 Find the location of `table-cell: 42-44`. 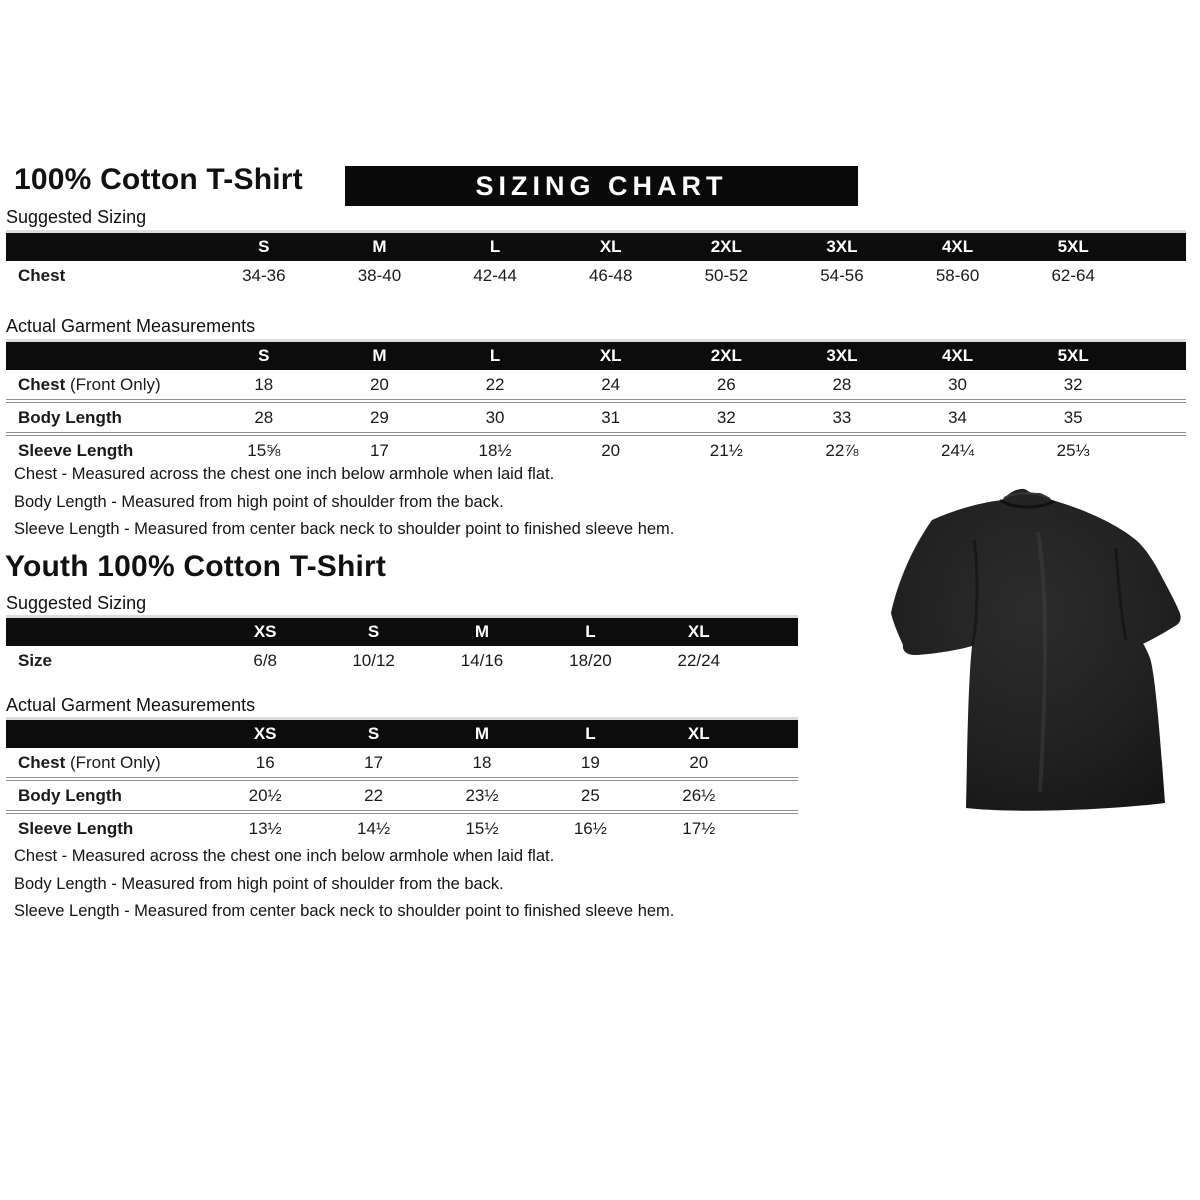

table-cell: 42-44 is located at coordinates (495, 275).